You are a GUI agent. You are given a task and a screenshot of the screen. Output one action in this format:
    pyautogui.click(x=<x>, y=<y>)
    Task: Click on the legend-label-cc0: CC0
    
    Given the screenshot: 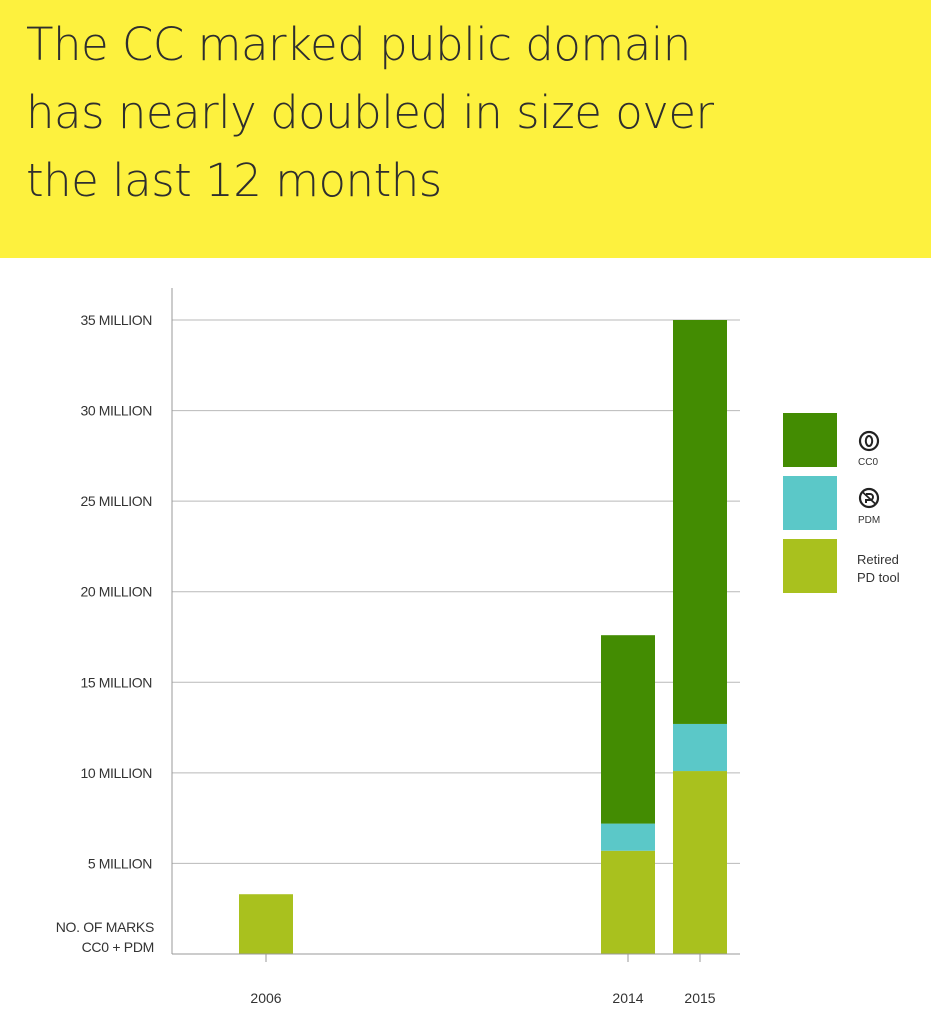 What is the action you would take?
    pyautogui.click(x=868, y=462)
    